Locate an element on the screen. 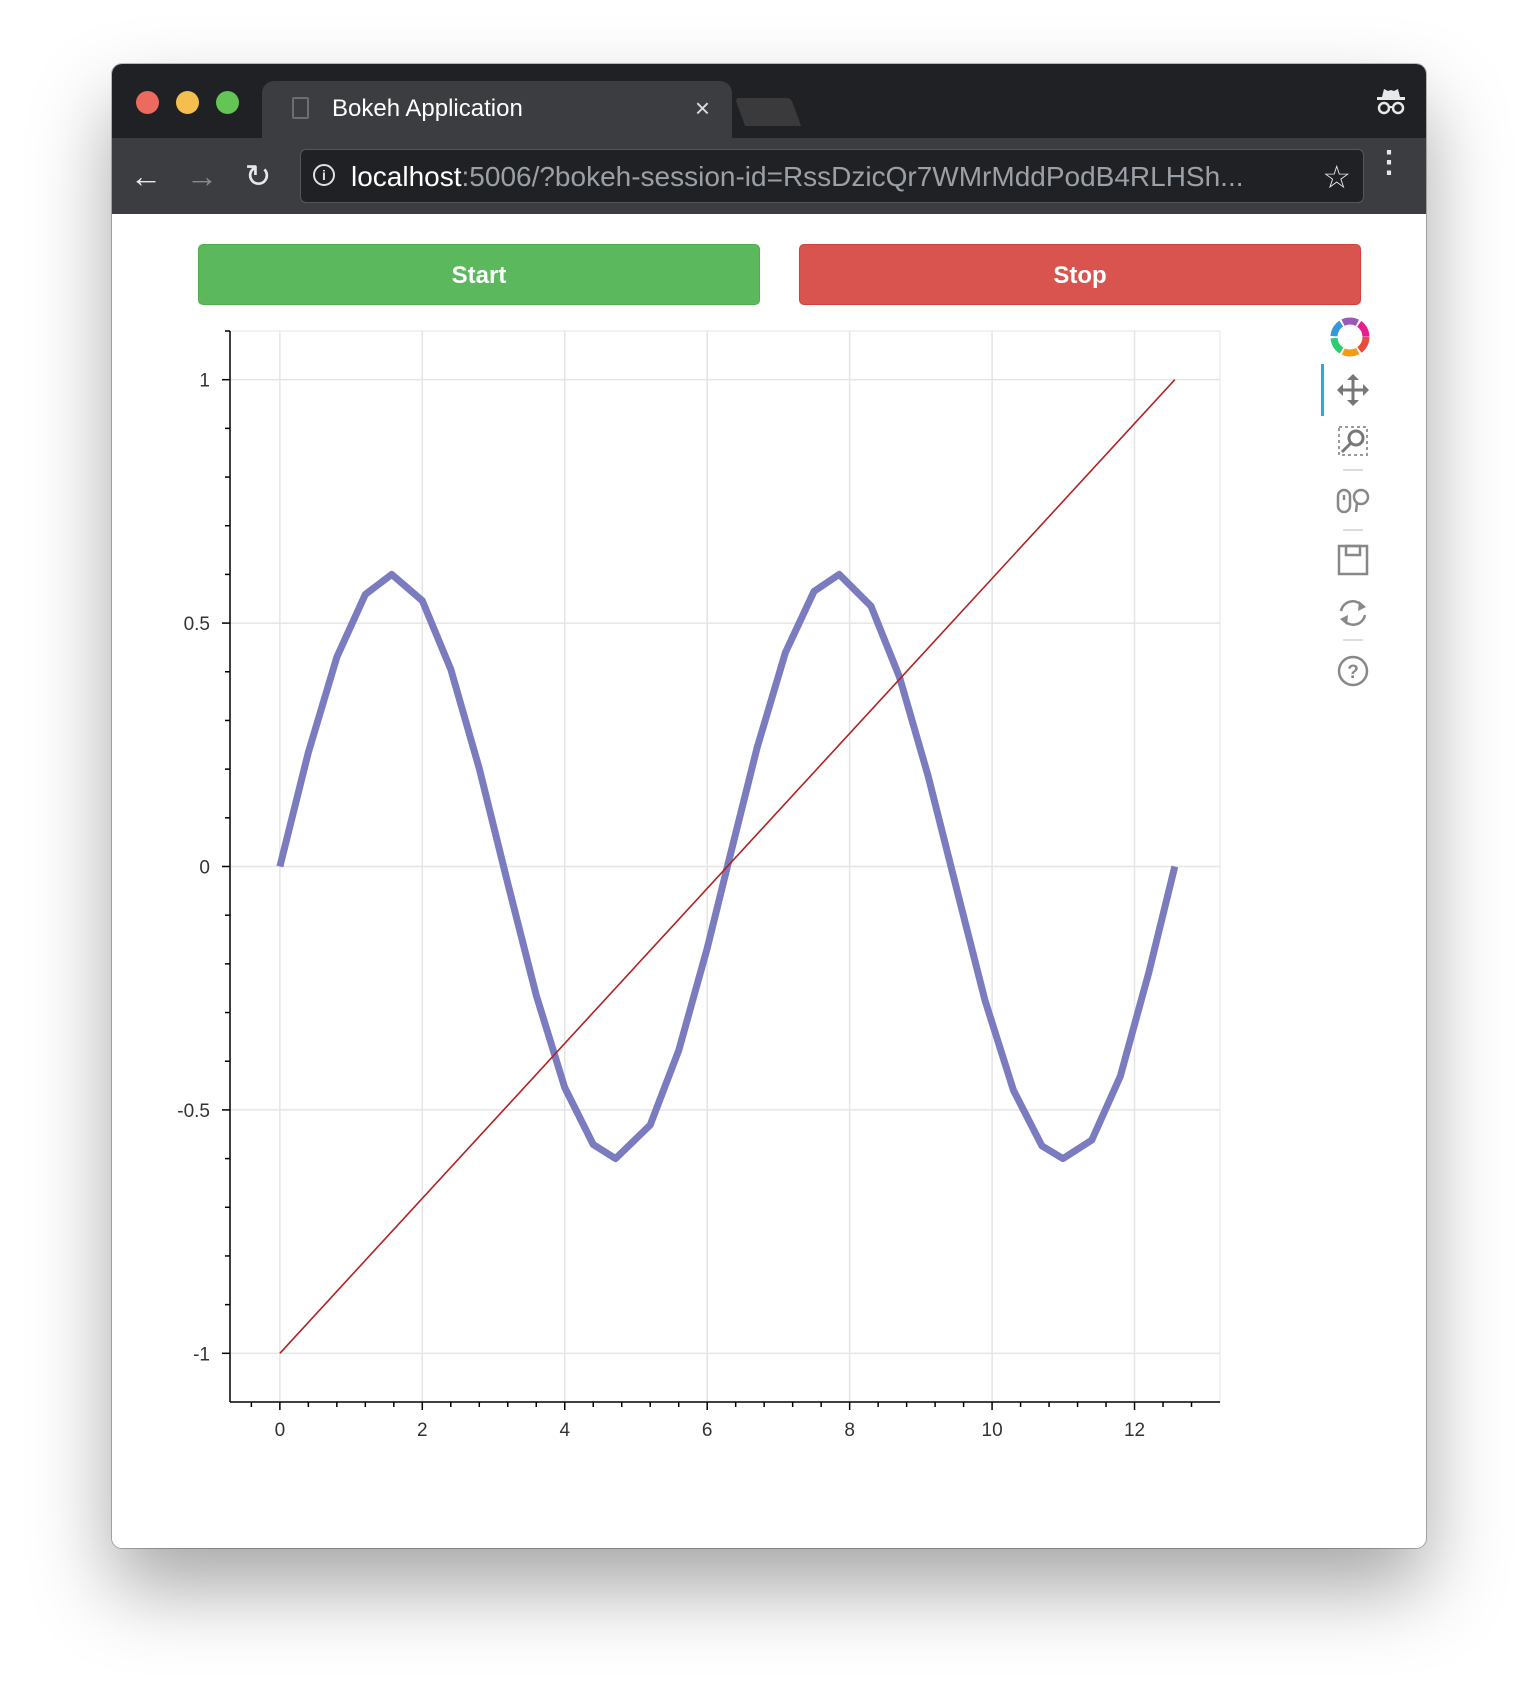 The height and width of the screenshot is (1708, 1536). title-bar: Bokeh Application × is located at coordinates (769, 101).